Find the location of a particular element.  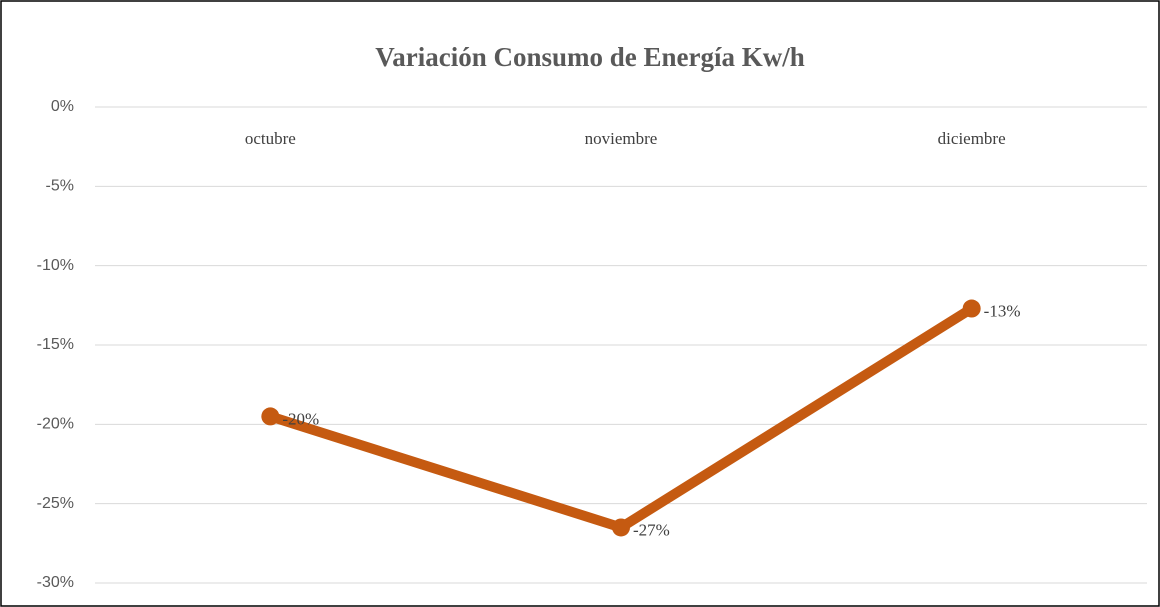

y-tick-label: 0% is located at coordinates (62, 106).